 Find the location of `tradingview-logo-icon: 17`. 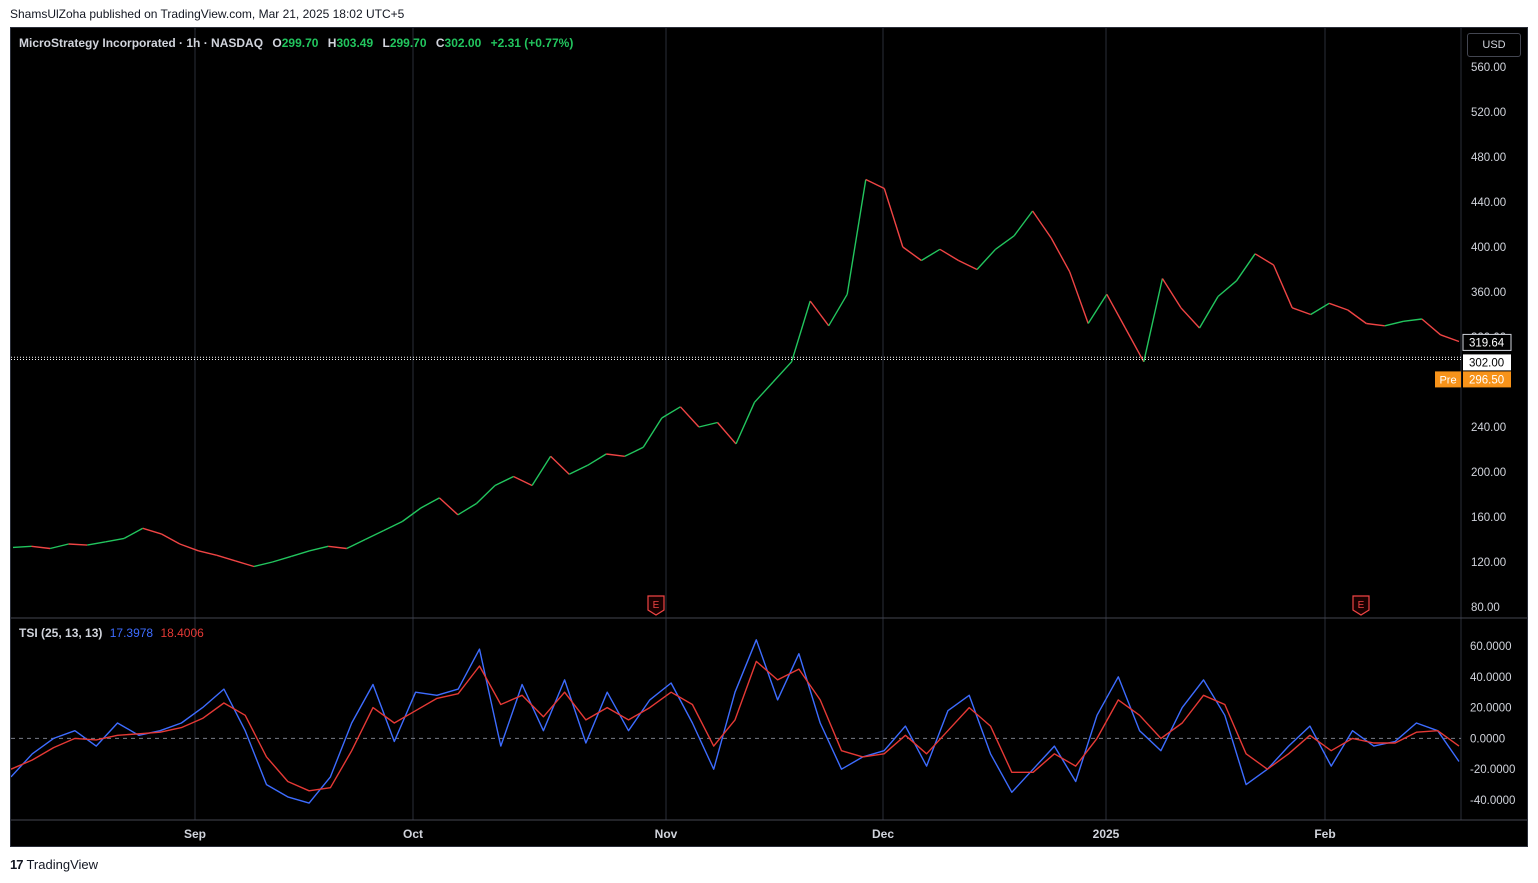

tradingview-logo-icon: 17 is located at coordinates (17, 864).